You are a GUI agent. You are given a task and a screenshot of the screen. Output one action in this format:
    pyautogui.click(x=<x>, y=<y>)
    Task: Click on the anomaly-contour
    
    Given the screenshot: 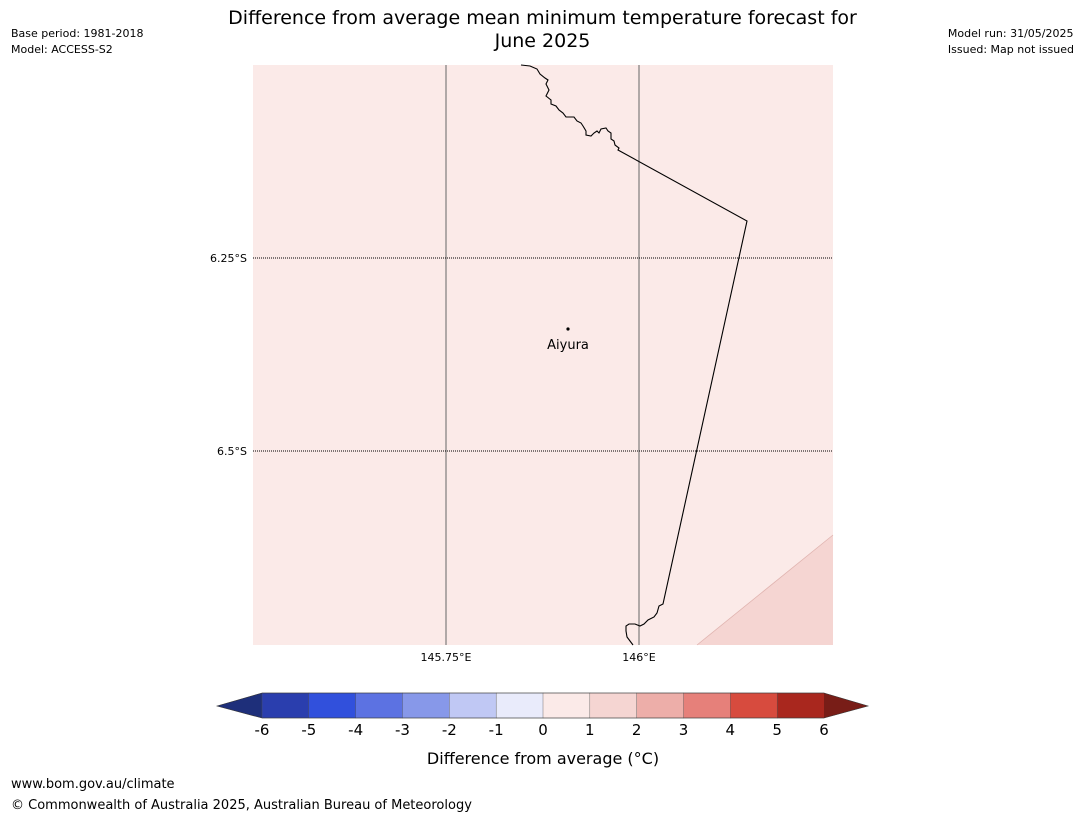 What is the action you would take?
    pyautogui.click(x=765, y=590)
    